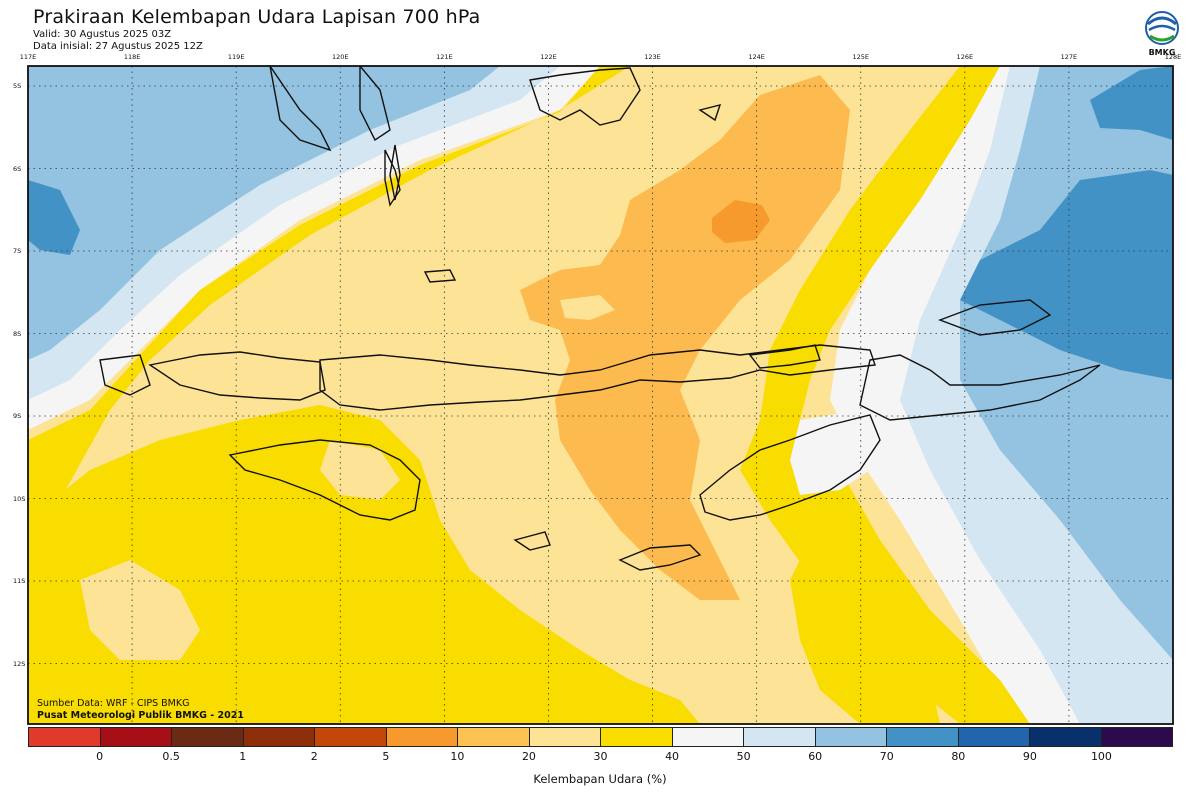  What do you see at coordinates (440, 276) in the screenshot?
I see `flores-sea-islands` at bounding box center [440, 276].